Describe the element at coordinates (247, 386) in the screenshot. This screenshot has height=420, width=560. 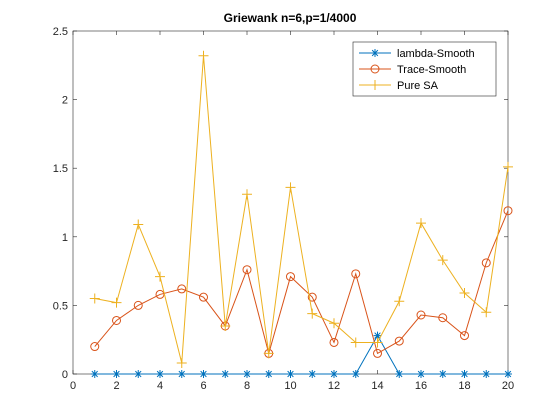
I see `x-tick-label: 8` at that location.